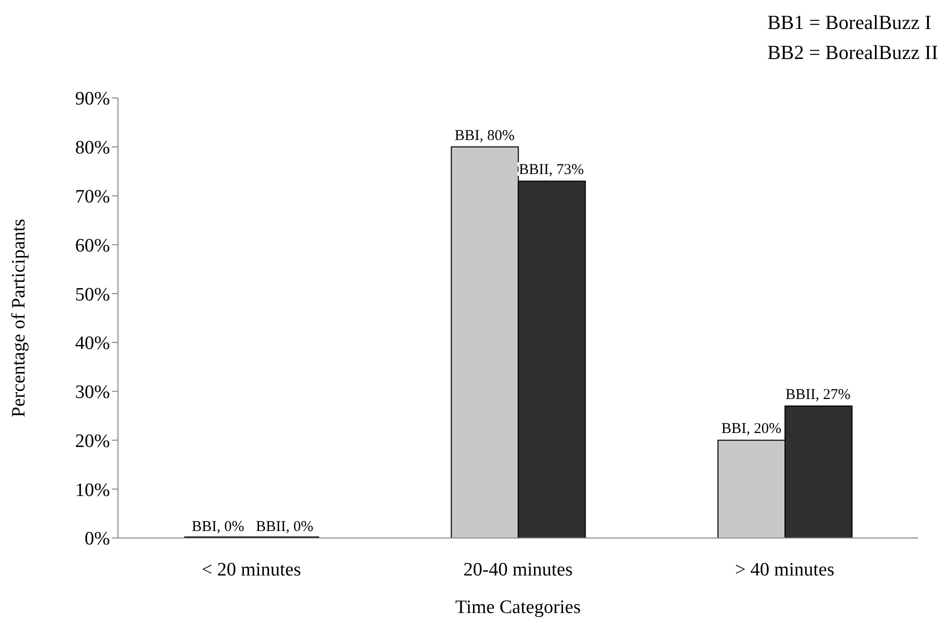 This screenshot has height=637, width=946. Describe the element at coordinates (784, 569) in the screenshot. I see `x-tick-label: > 40 minutes` at that location.